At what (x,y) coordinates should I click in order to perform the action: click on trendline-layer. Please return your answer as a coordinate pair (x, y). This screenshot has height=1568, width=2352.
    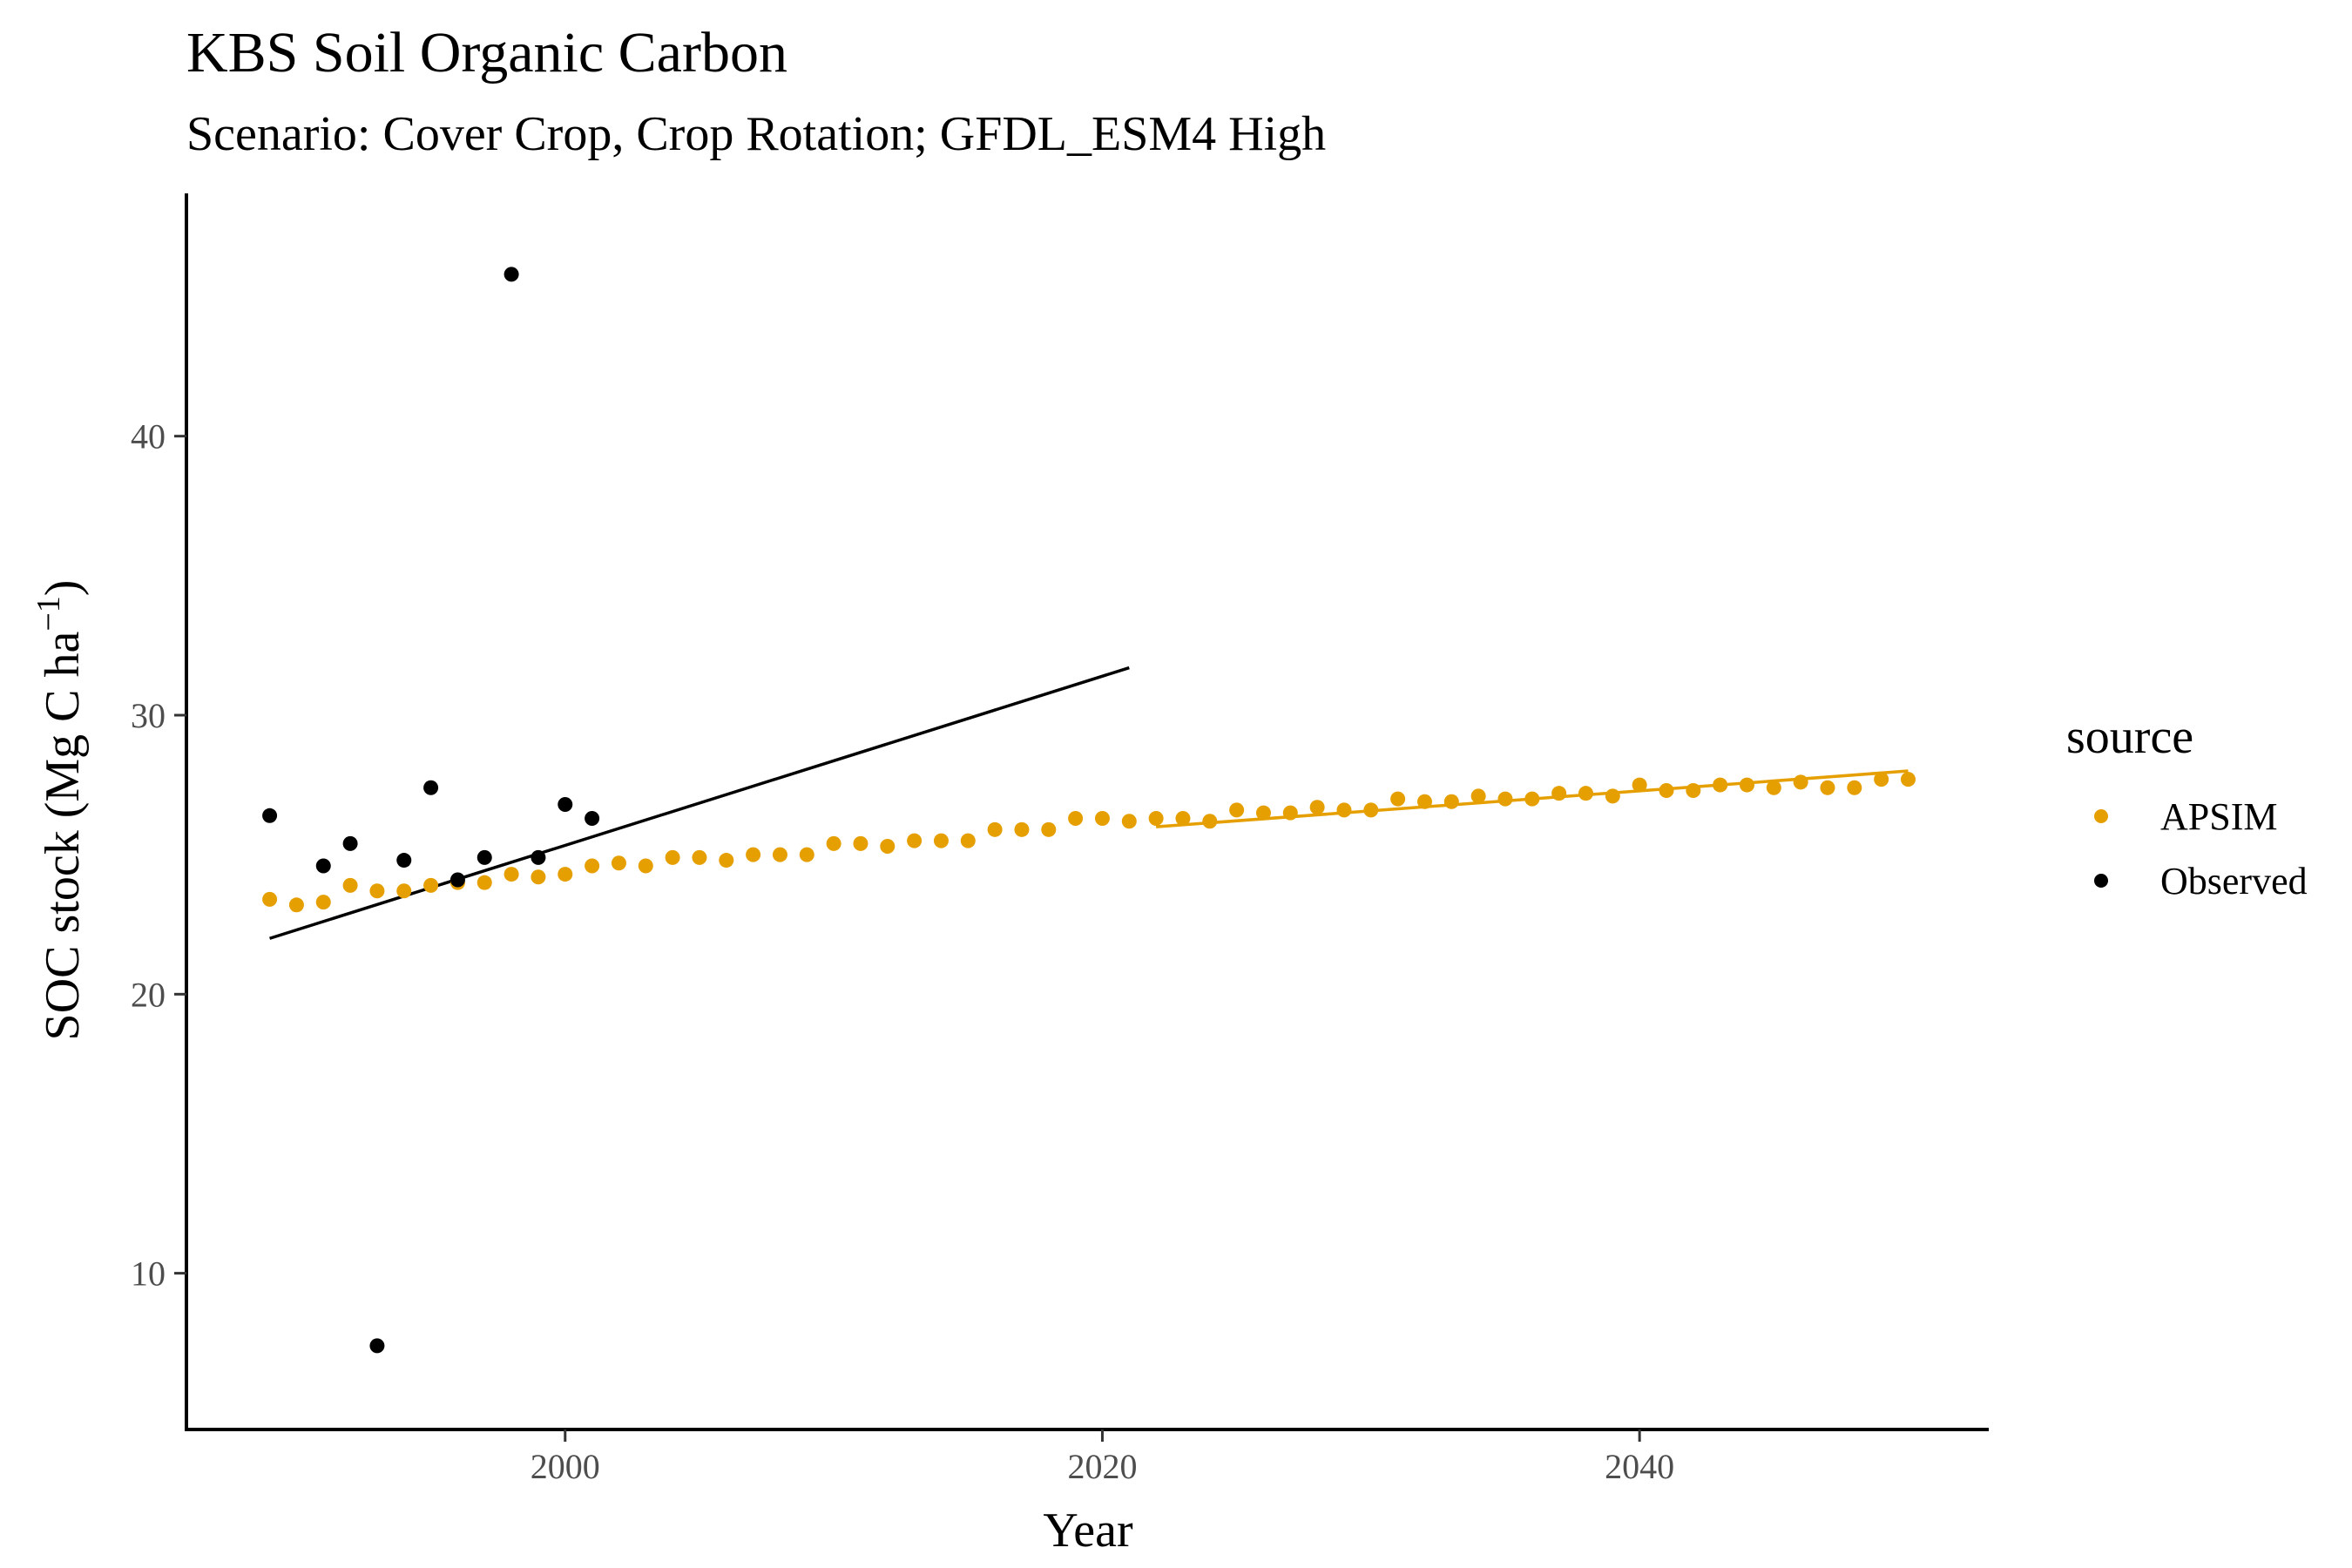
    Looking at the image, I should click on (1089, 803).